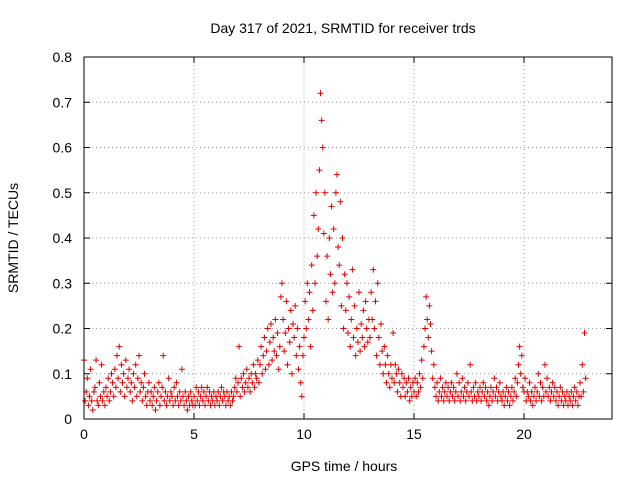 Image resolution: width=640 pixels, height=485 pixels. What do you see at coordinates (63, 57) in the screenshot?
I see `y-tick-label: 0.8` at bounding box center [63, 57].